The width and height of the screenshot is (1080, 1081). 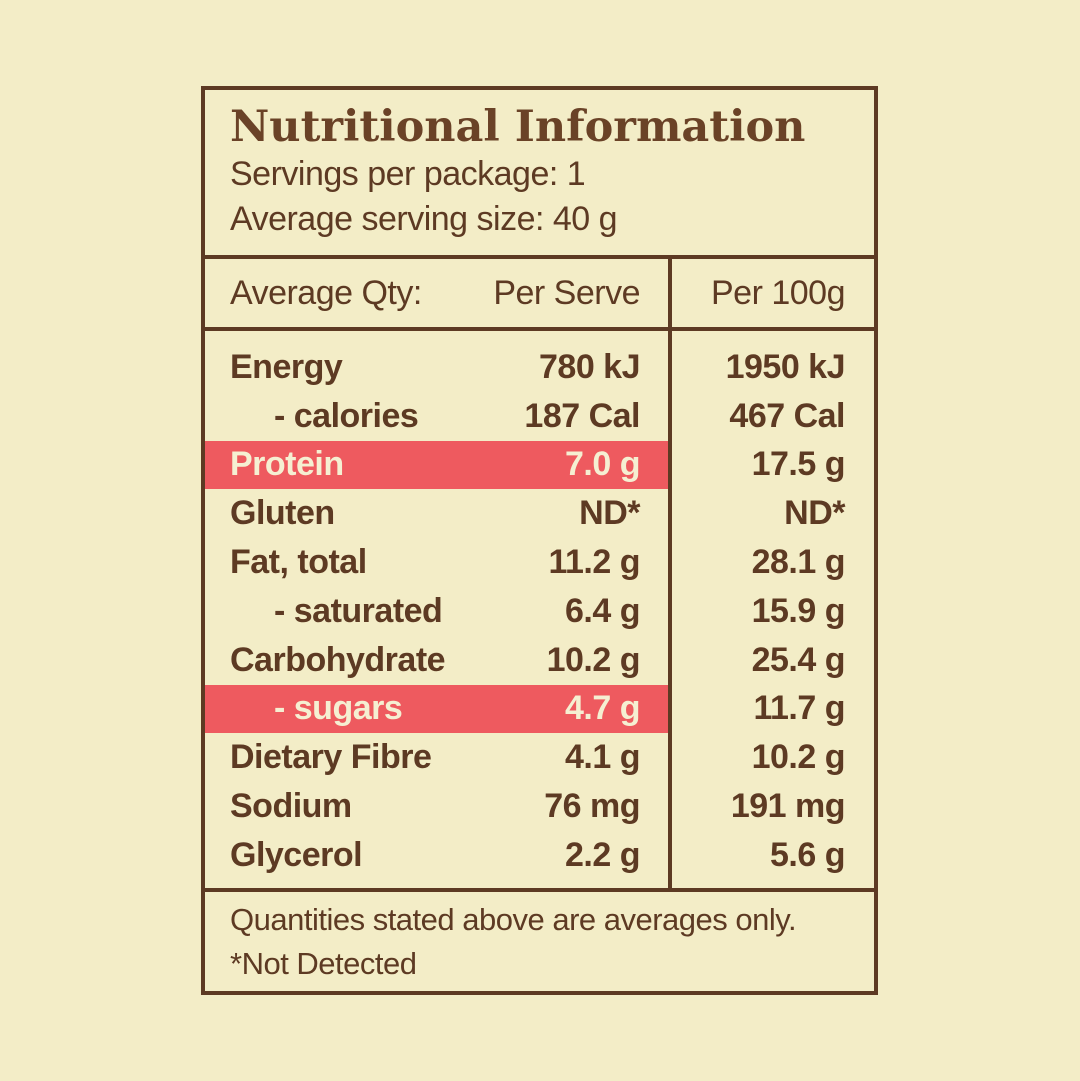 I want to click on table-row: Protein 7.0 g 17.5 g, so click(x=539, y=465).